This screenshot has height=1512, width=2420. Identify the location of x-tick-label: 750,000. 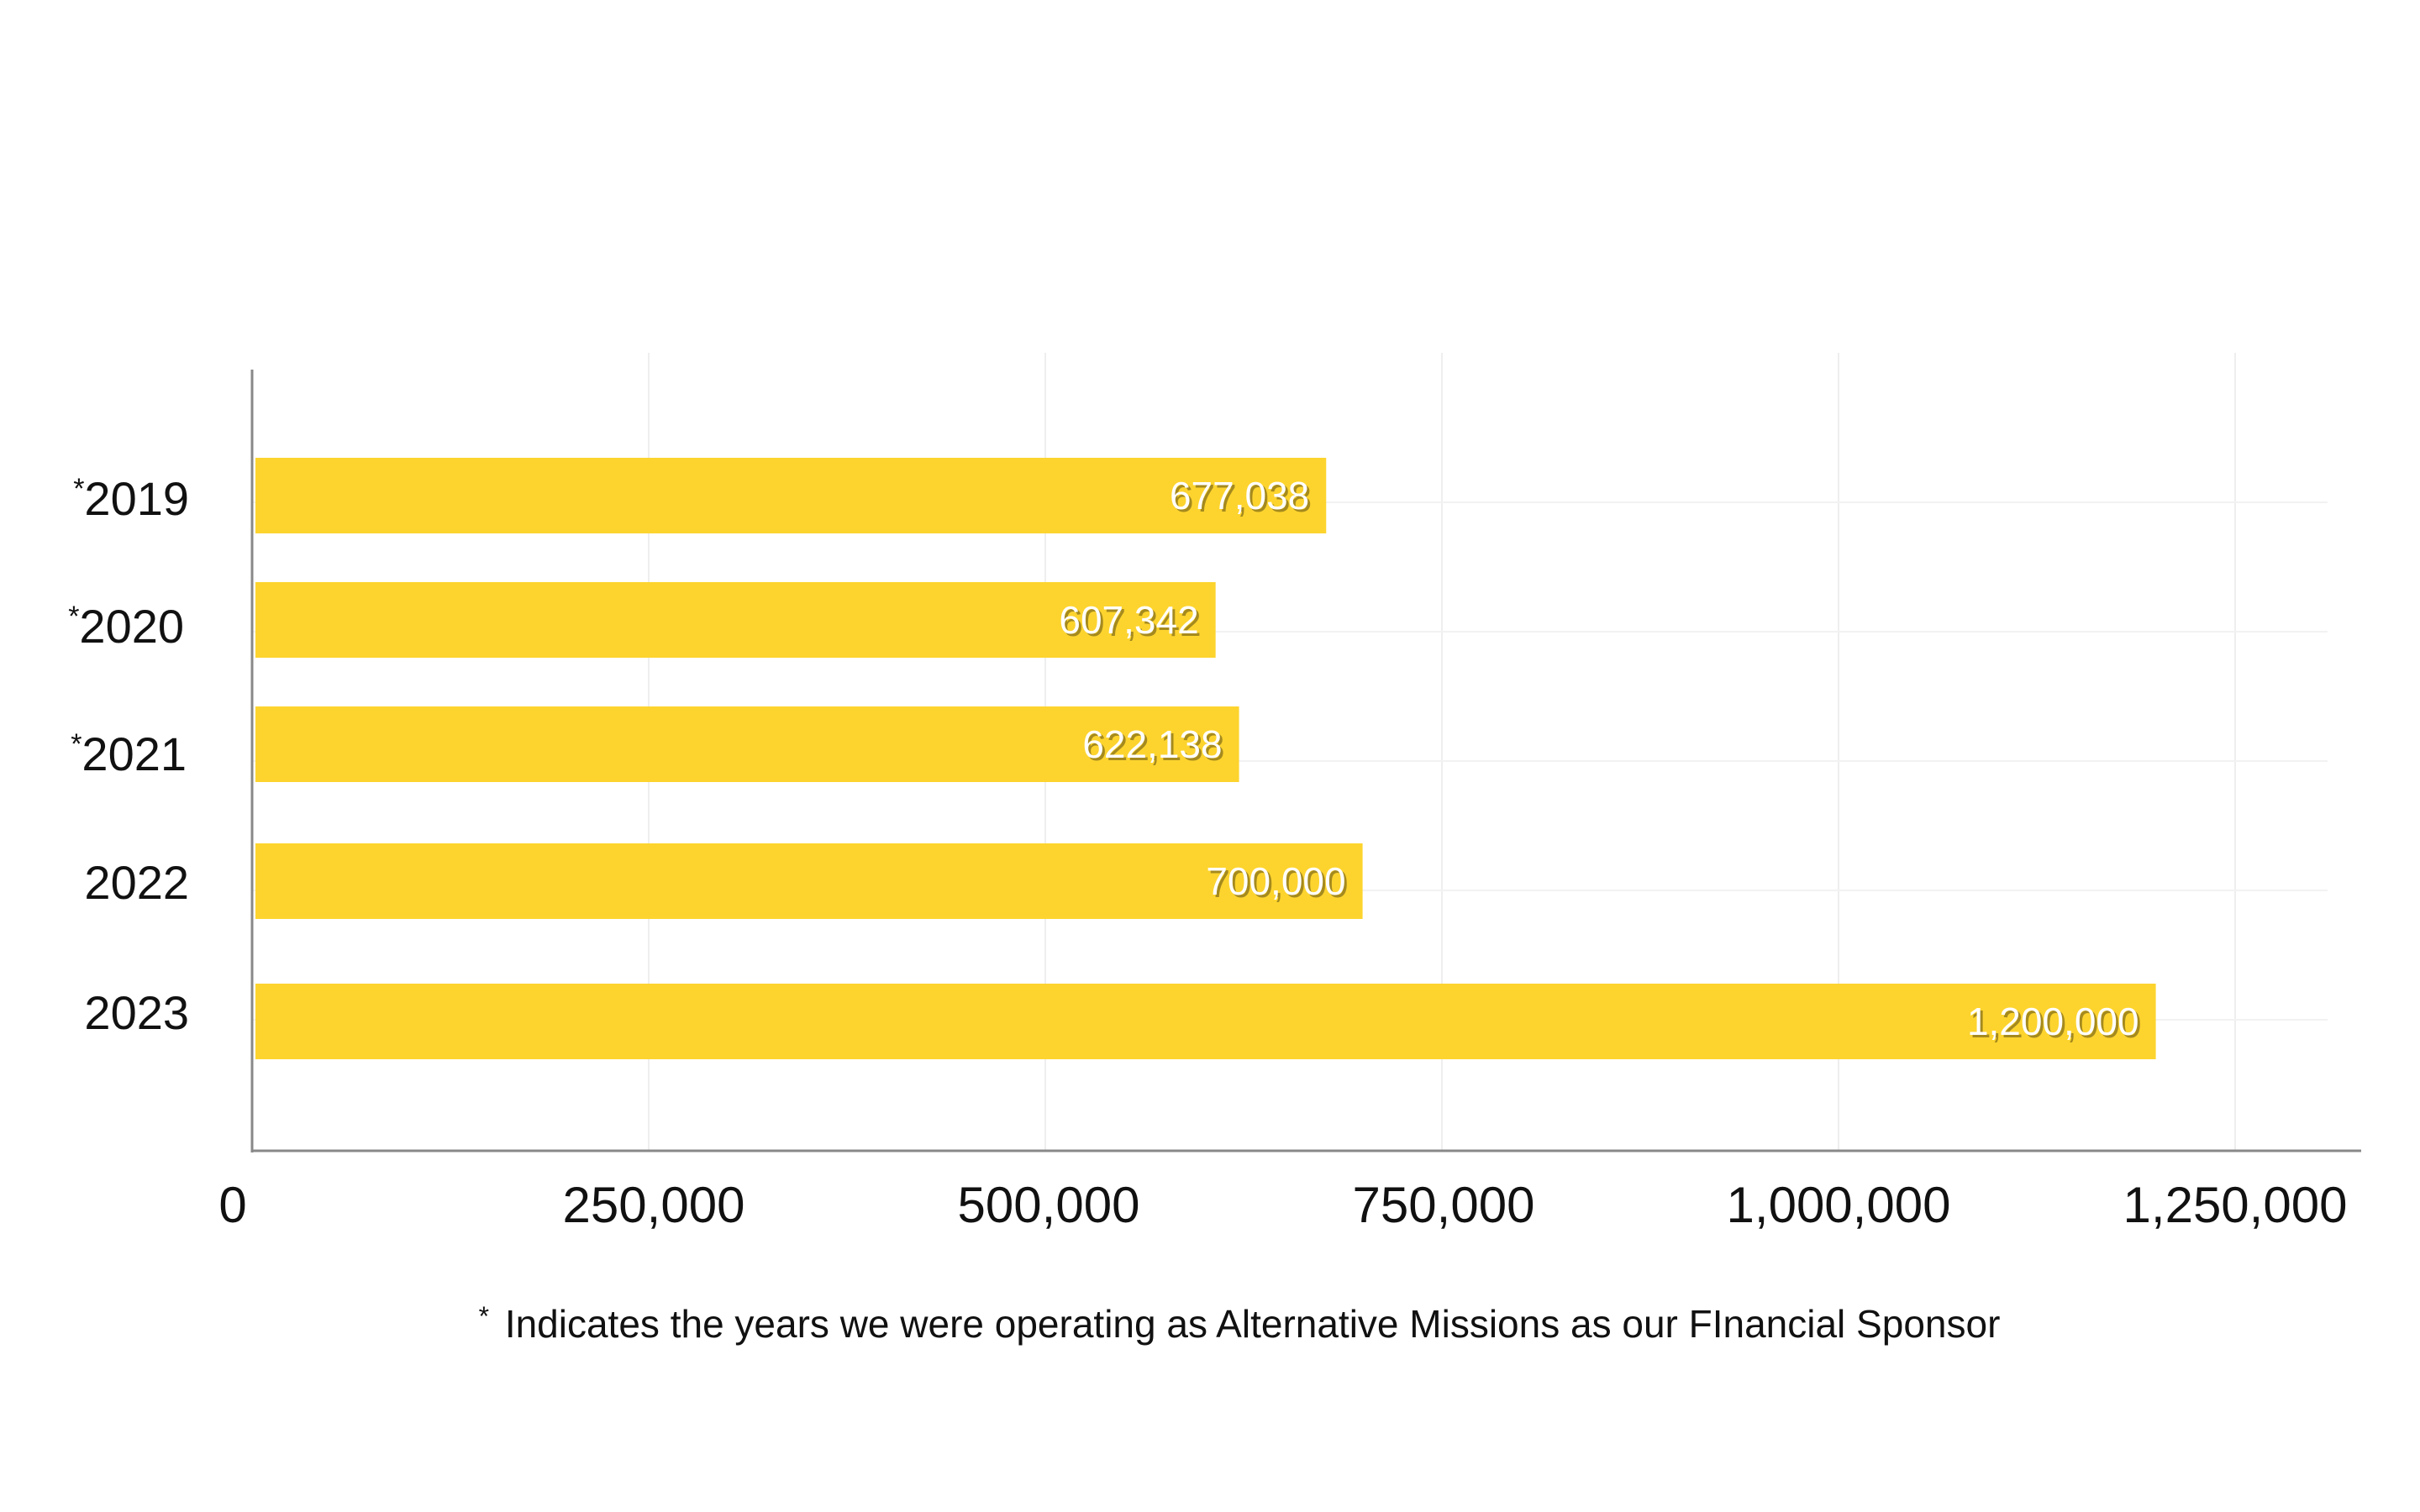
(1444, 1205).